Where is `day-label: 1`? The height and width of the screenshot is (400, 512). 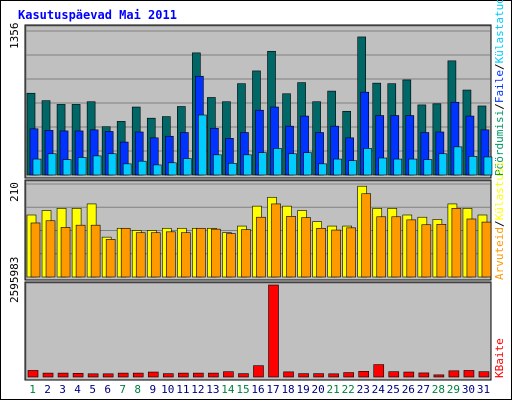 day-label: 1 is located at coordinates (32, 389).